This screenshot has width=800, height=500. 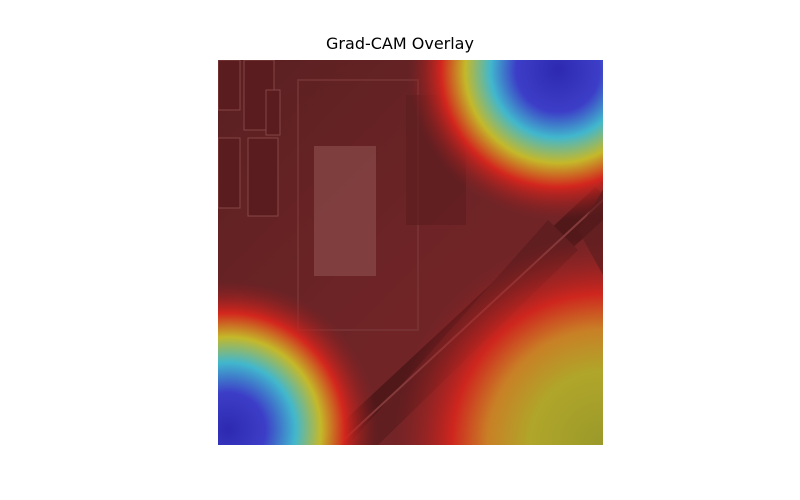 What do you see at coordinates (400, 43) in the screenshot?
I see `figure-title: Grad-CAM Overlay` at bounding box center [400, 43].